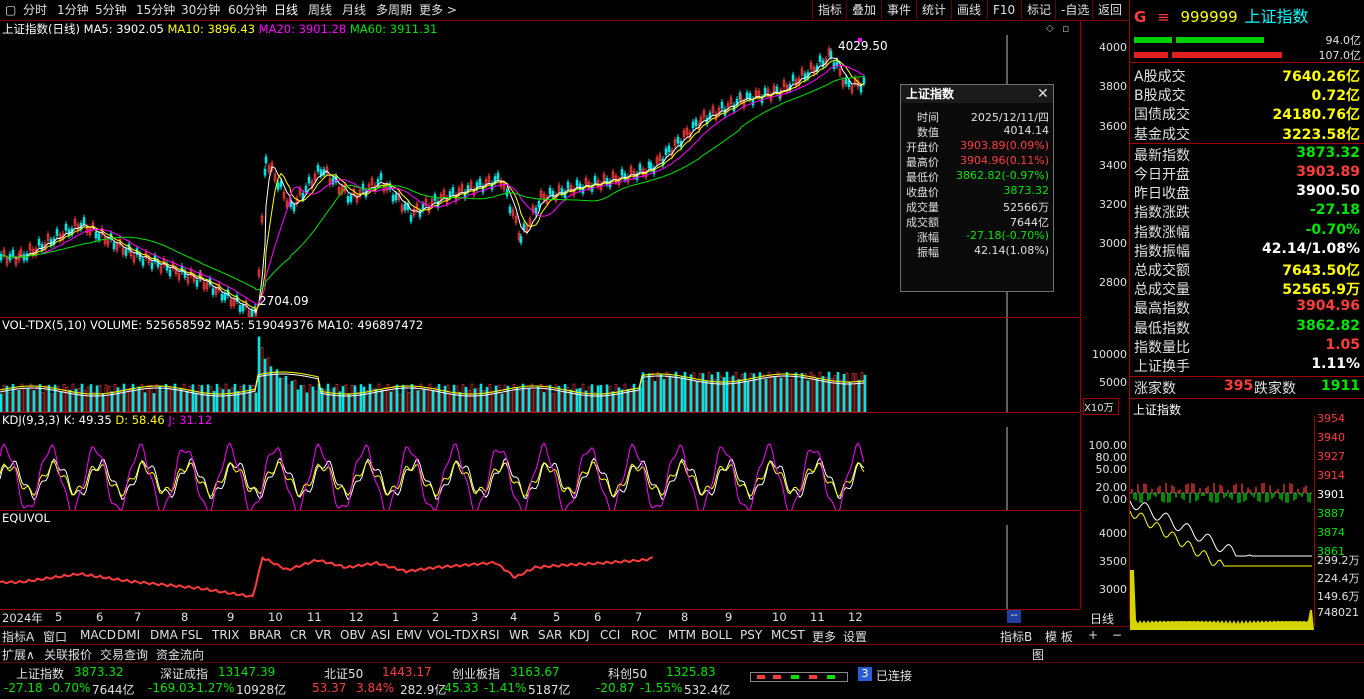 This screenshot has width=1364, height=699. I want to click on indicator-tab-13: VOL-TDX, so click(453, 635).